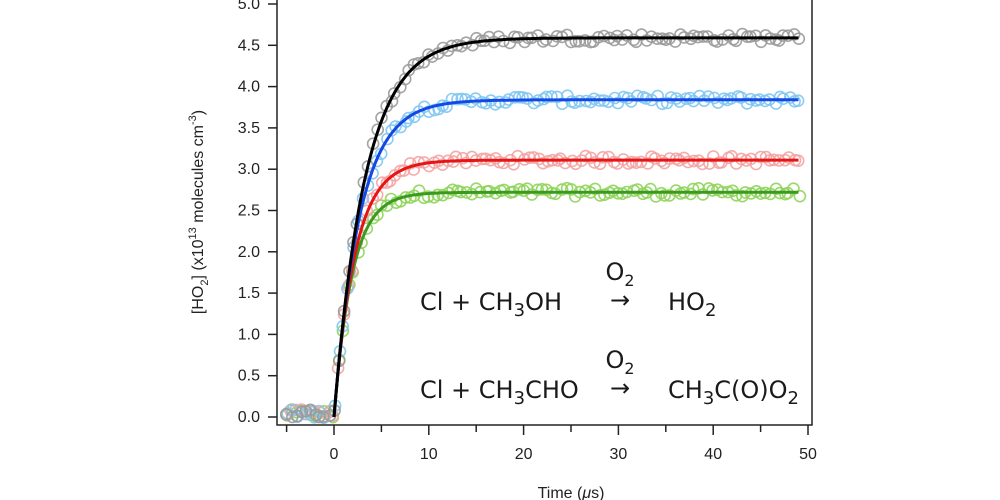 The height and width of the screenshot is (500, 1000). I want to click on y-tick-label: 2.0, so click(249, 252).